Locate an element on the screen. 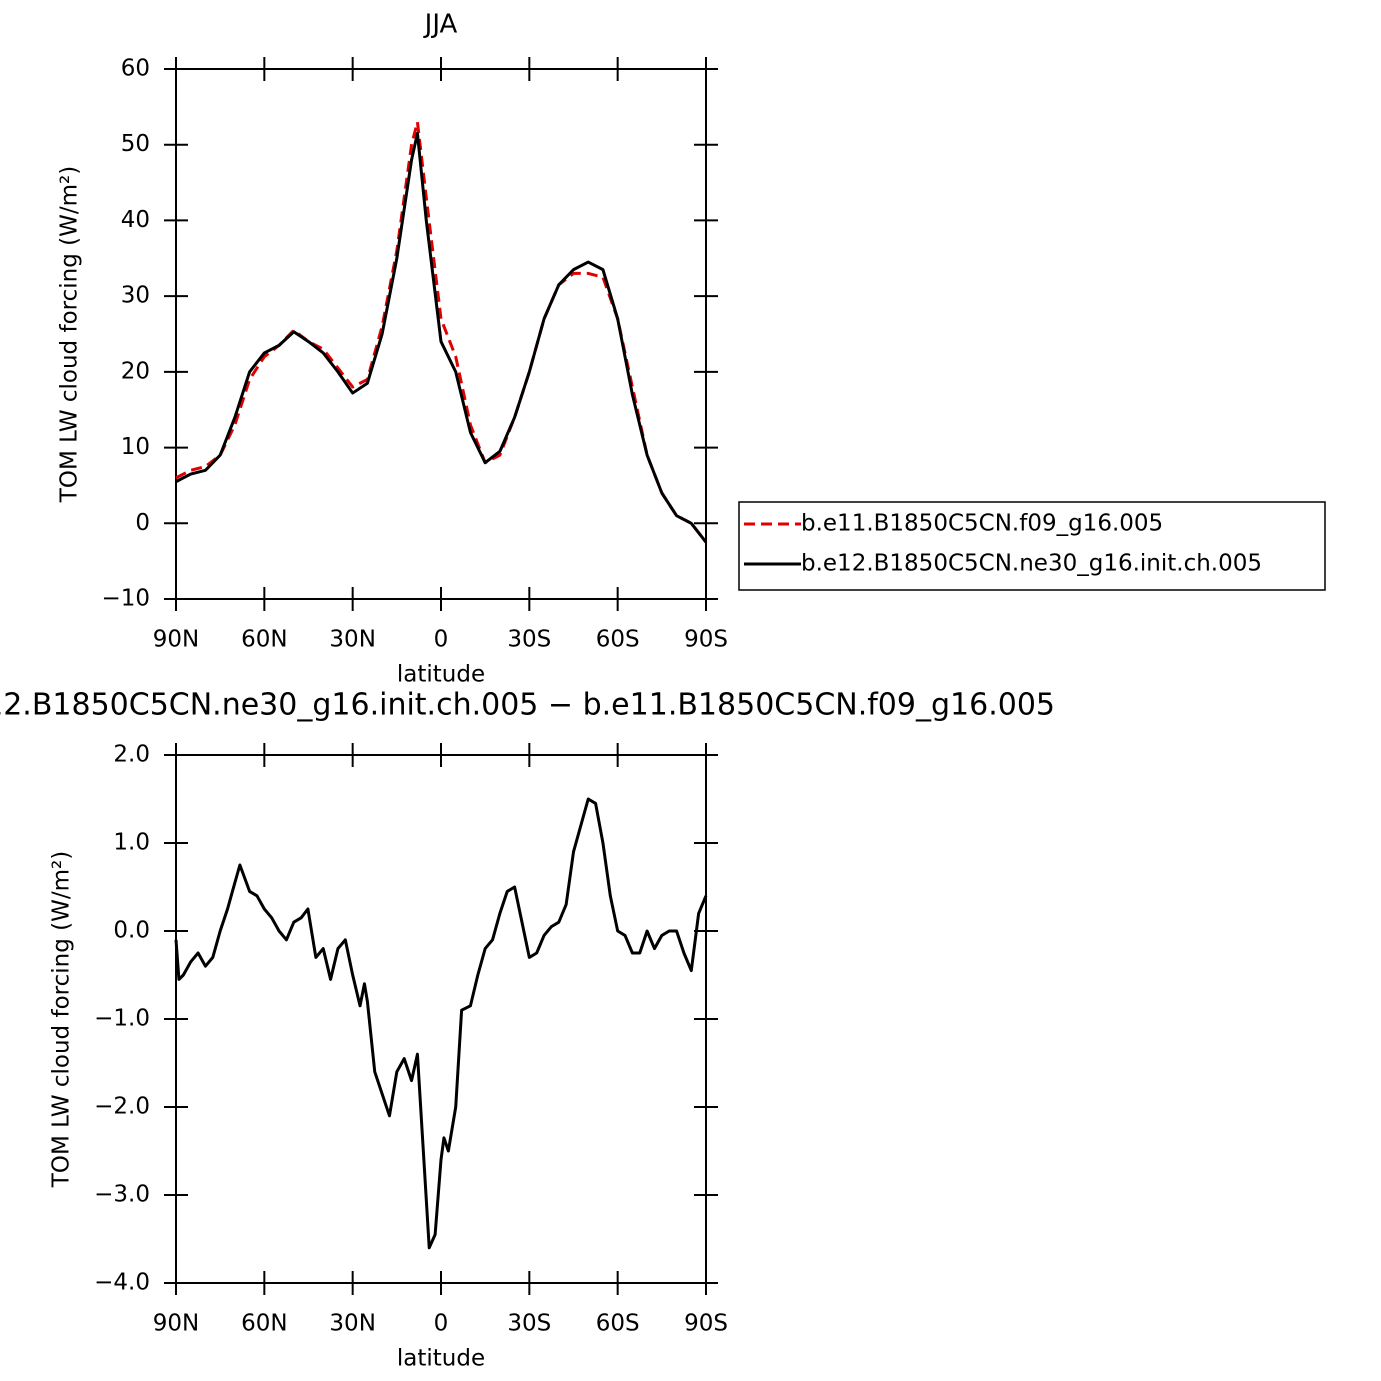 The width and height of the screenshot is (1381, 1381). legend-label: b.e12.B1850C5CN.ne30_g16.init.ch.005 is located at coordinates (1031, 564).